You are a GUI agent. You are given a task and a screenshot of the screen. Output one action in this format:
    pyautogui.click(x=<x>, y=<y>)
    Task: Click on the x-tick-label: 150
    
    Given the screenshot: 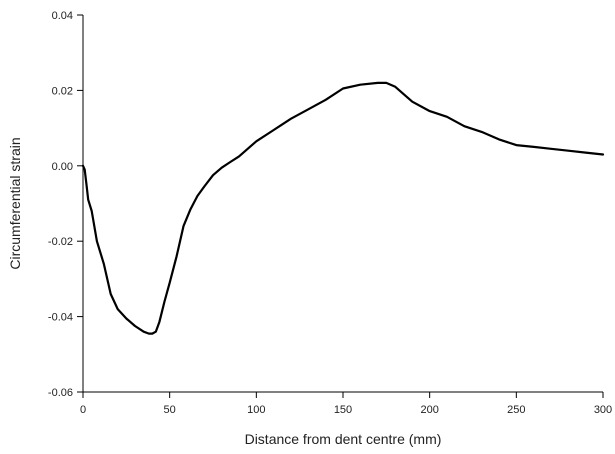 What is the action you would take?
    pyautogui.click(x=343, y=410)
    